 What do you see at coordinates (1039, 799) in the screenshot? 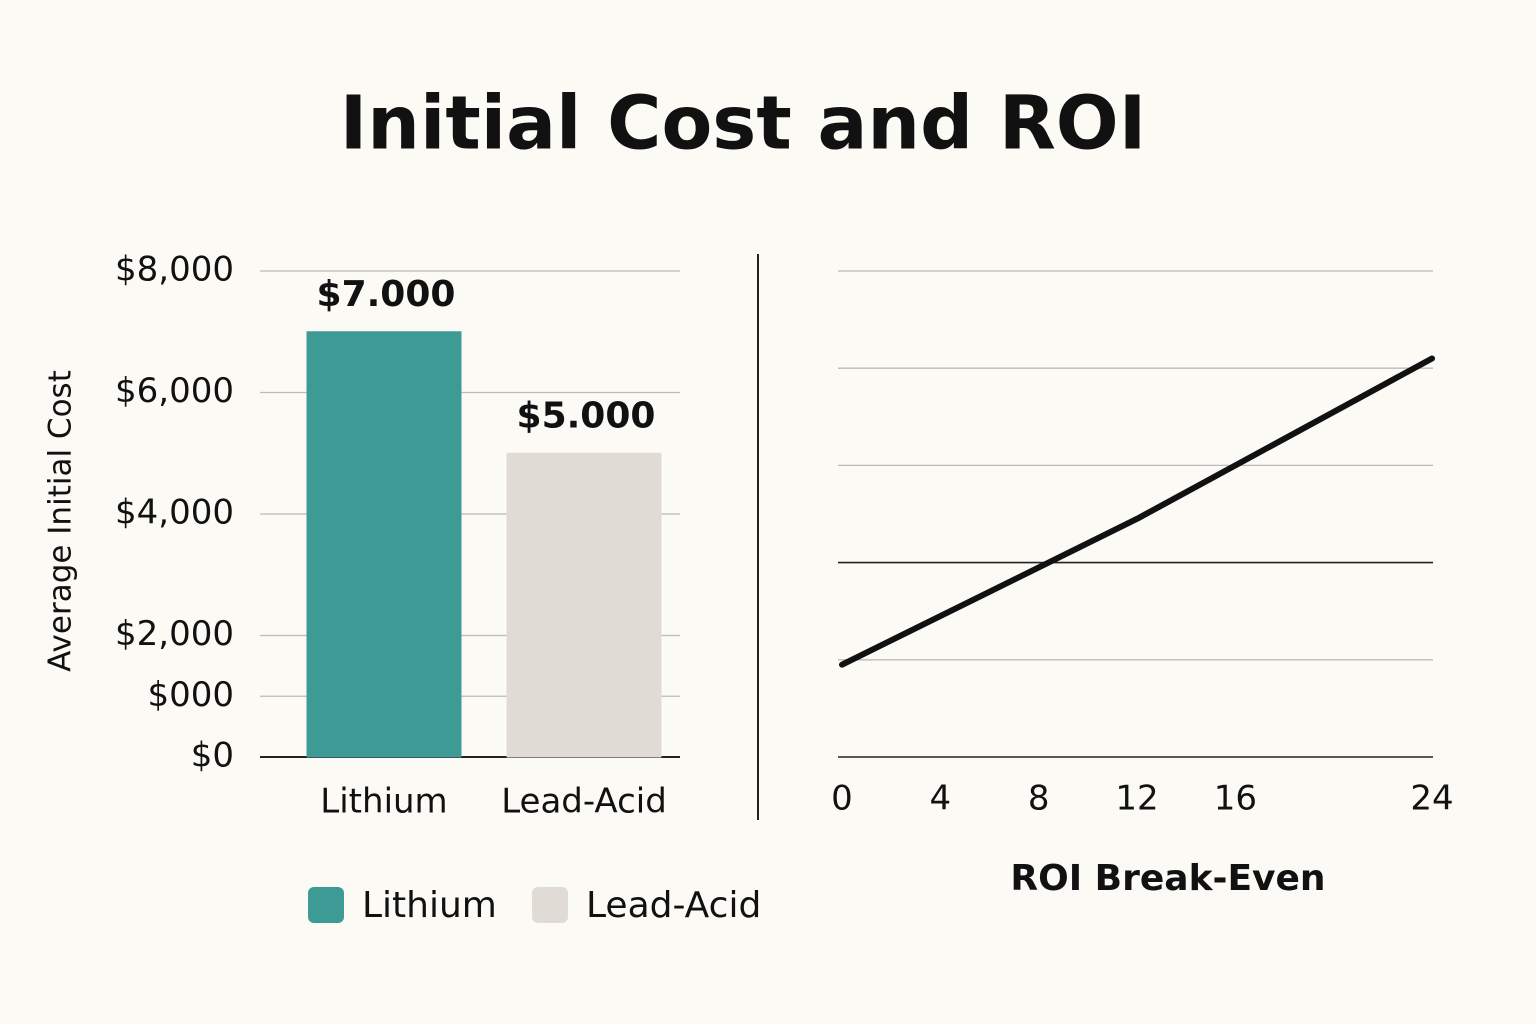
I see `x-tick-label: 8` at bounding box center [1039, 799].